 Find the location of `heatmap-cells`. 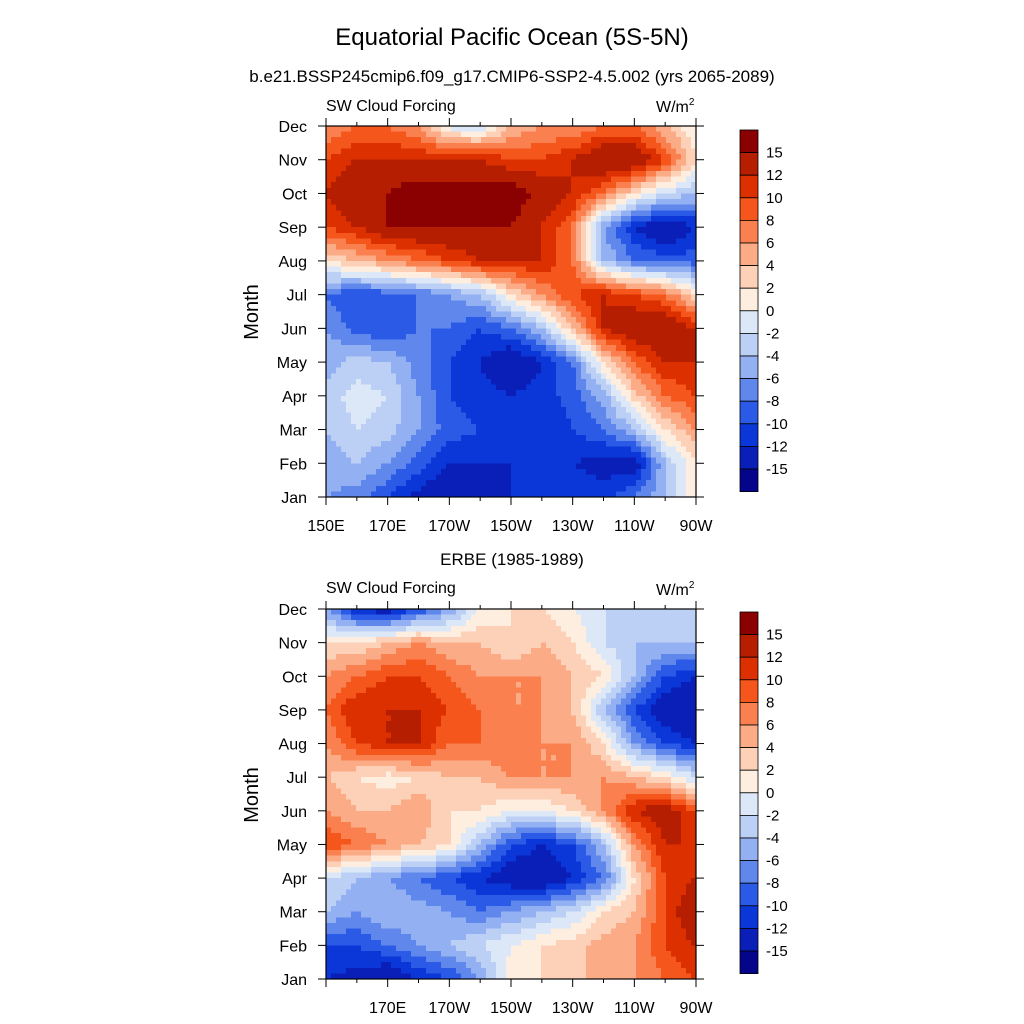

heatmap-cells is located at coordinates (511, 312).